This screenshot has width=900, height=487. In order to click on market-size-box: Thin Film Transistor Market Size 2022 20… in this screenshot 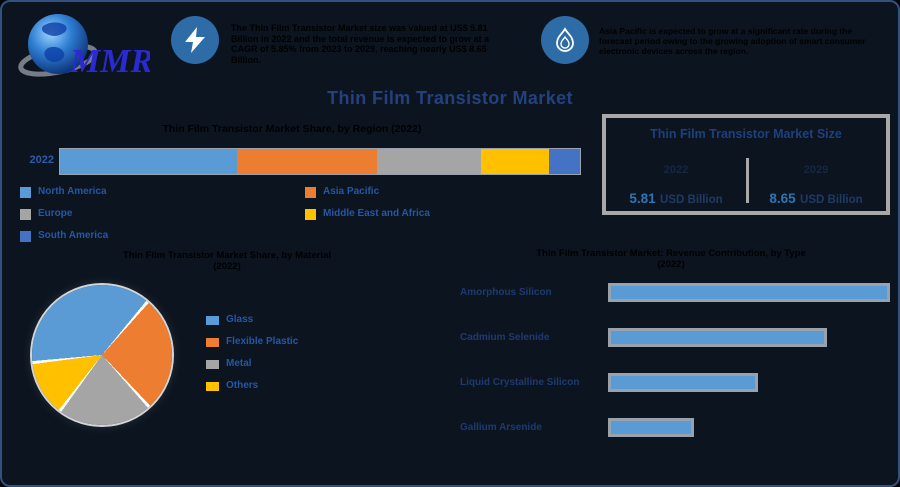, I will do `click(746, 164)`.